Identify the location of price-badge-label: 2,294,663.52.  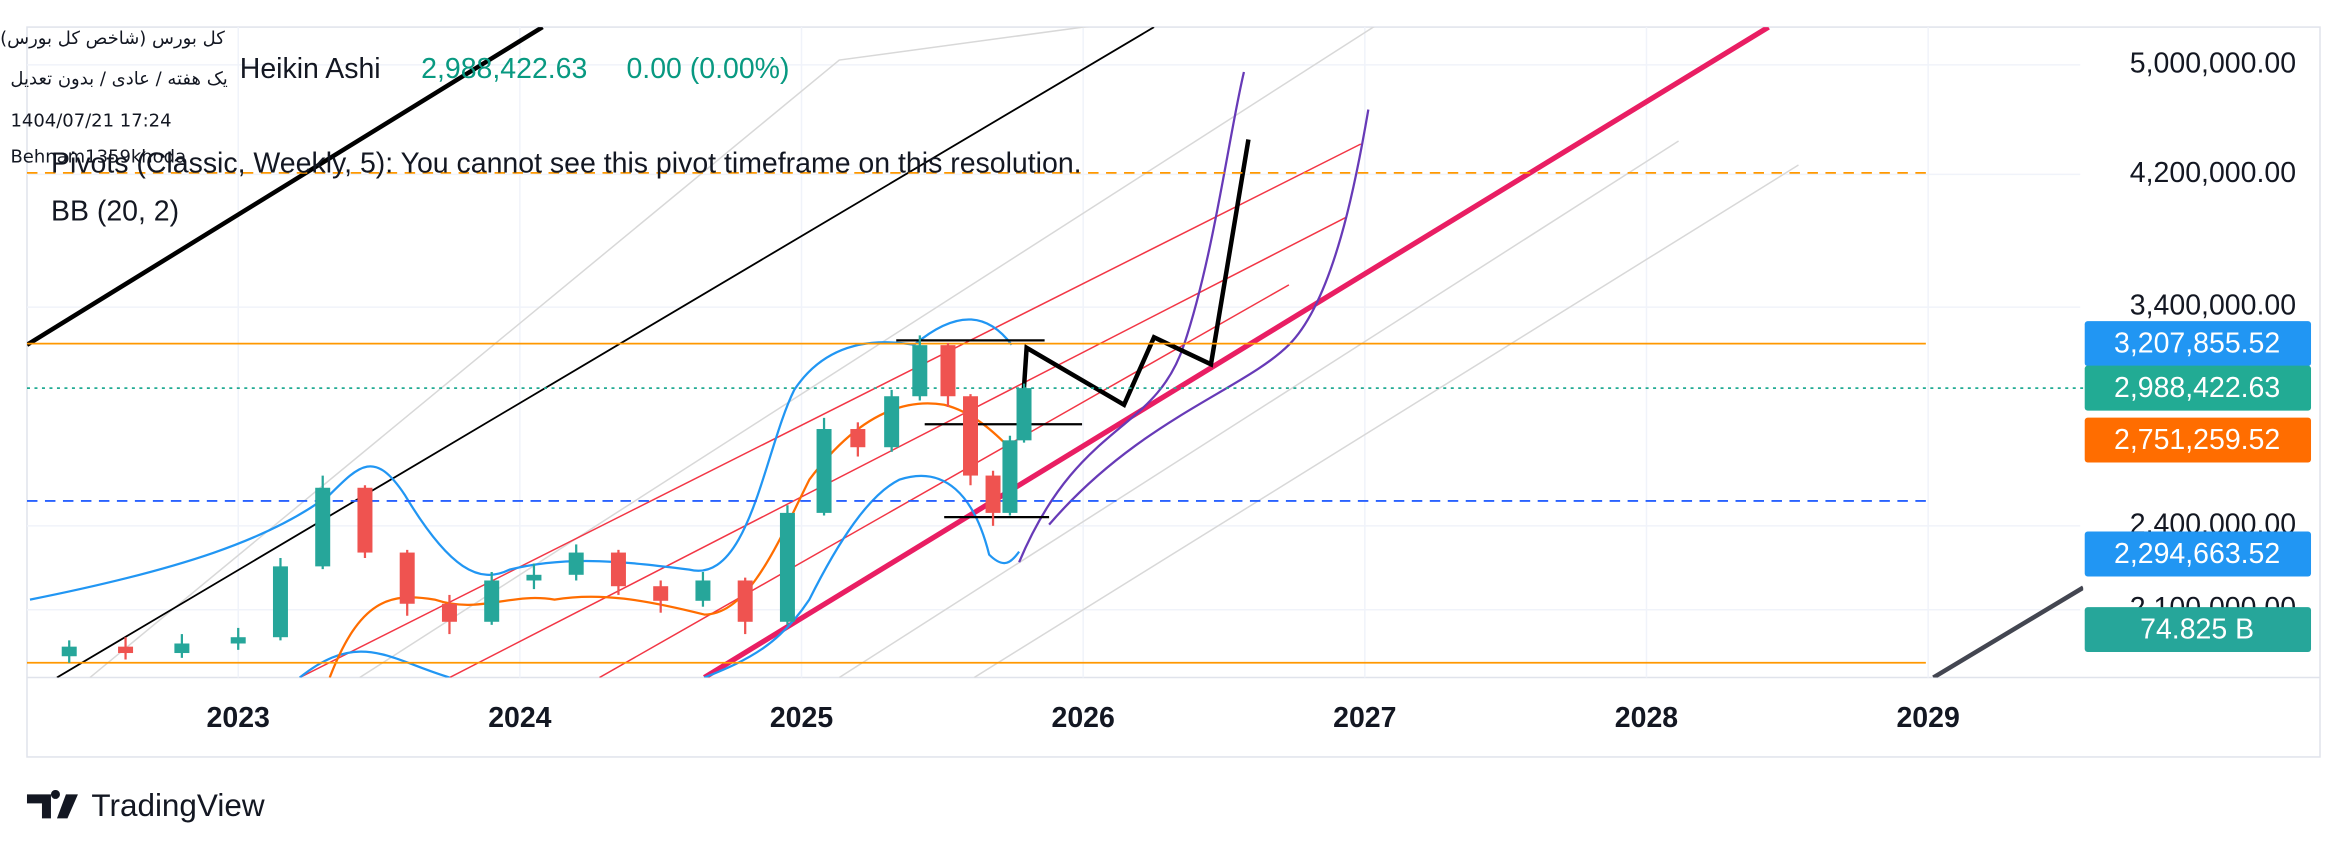
(2197, 554).